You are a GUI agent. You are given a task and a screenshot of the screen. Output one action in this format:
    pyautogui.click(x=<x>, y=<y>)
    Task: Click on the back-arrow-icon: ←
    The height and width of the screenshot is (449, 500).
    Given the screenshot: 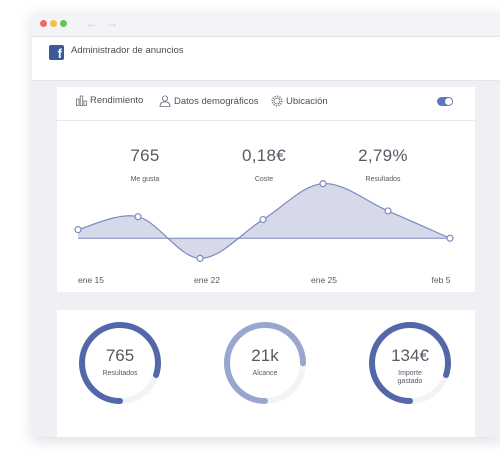 What is the action you would take?
    pyautogui.click(x=92, y=23)
    